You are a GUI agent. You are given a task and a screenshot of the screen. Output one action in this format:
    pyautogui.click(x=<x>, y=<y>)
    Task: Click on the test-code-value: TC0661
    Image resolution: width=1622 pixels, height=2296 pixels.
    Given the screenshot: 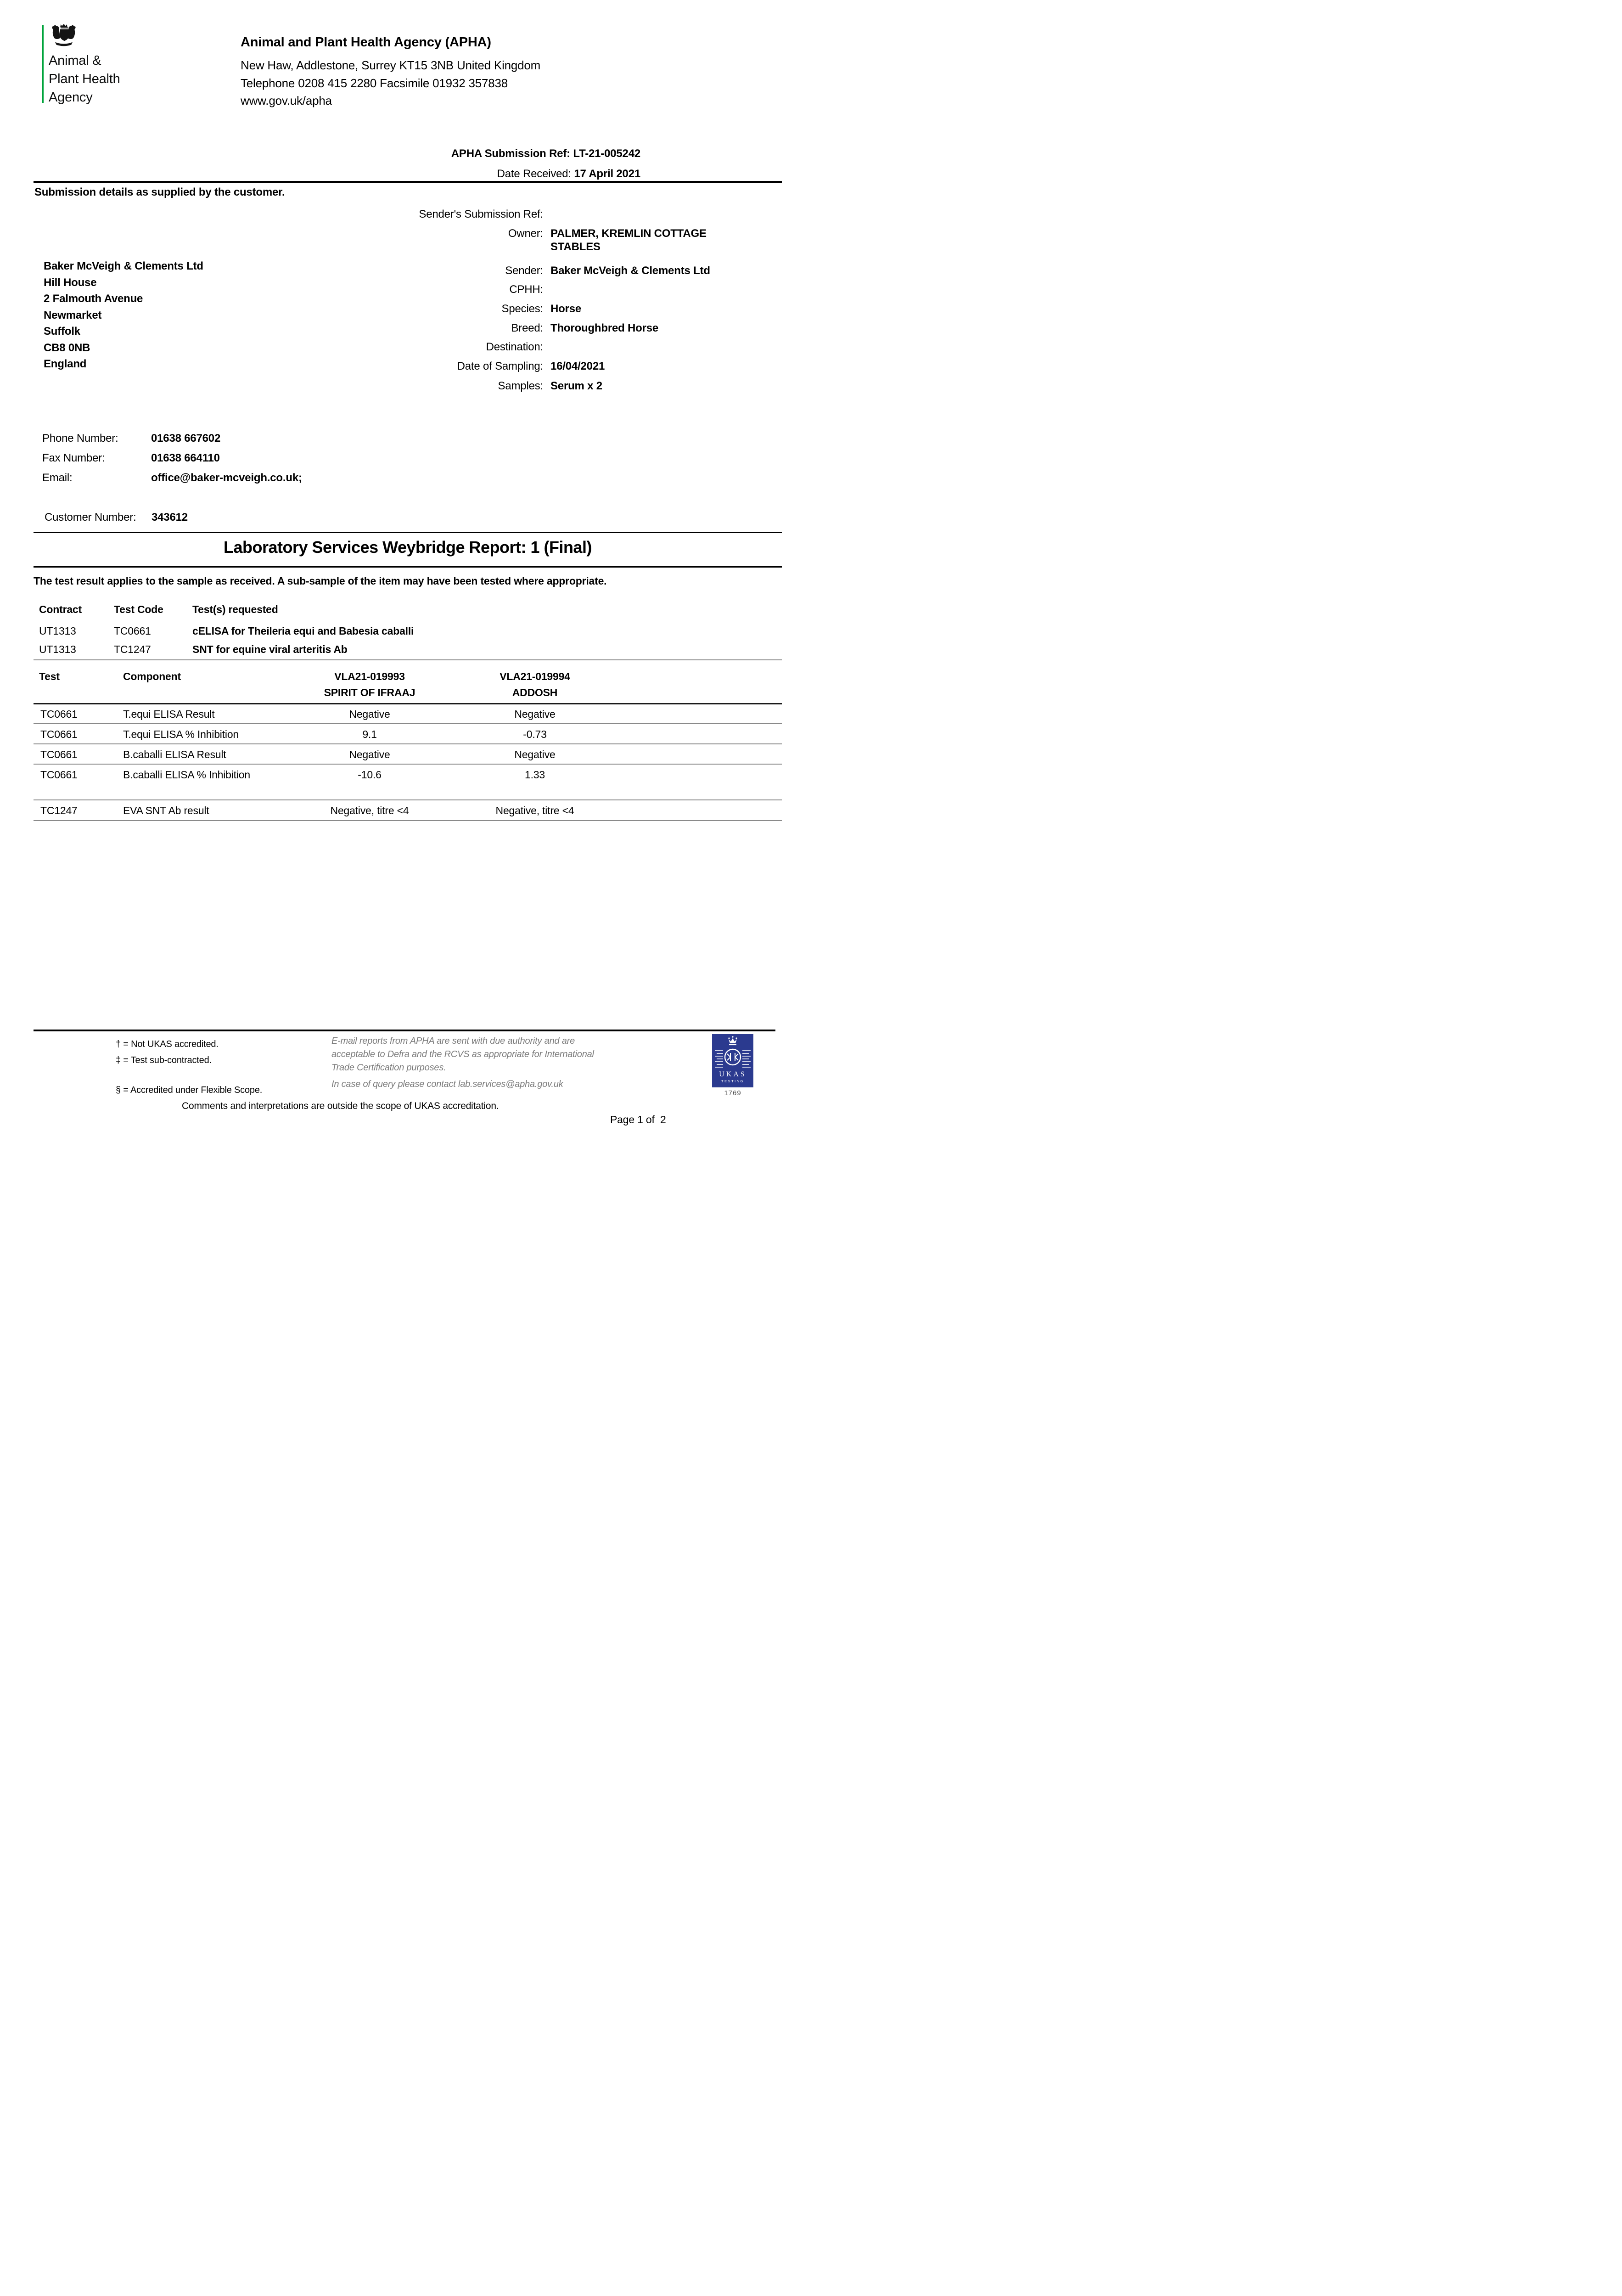 What is the action you would take?
    pyautogui.click(x=132, y=631)
    